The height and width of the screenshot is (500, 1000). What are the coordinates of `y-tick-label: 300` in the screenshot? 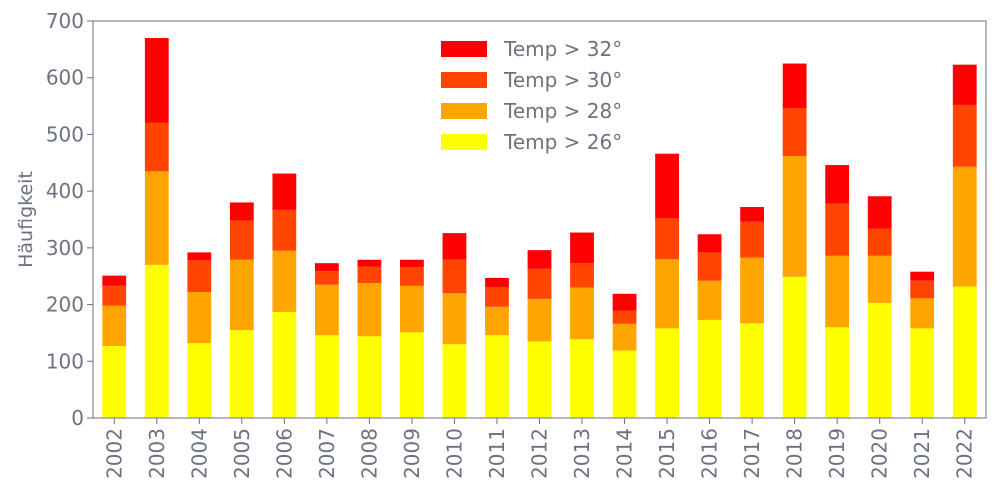 It's located at (65, 248).